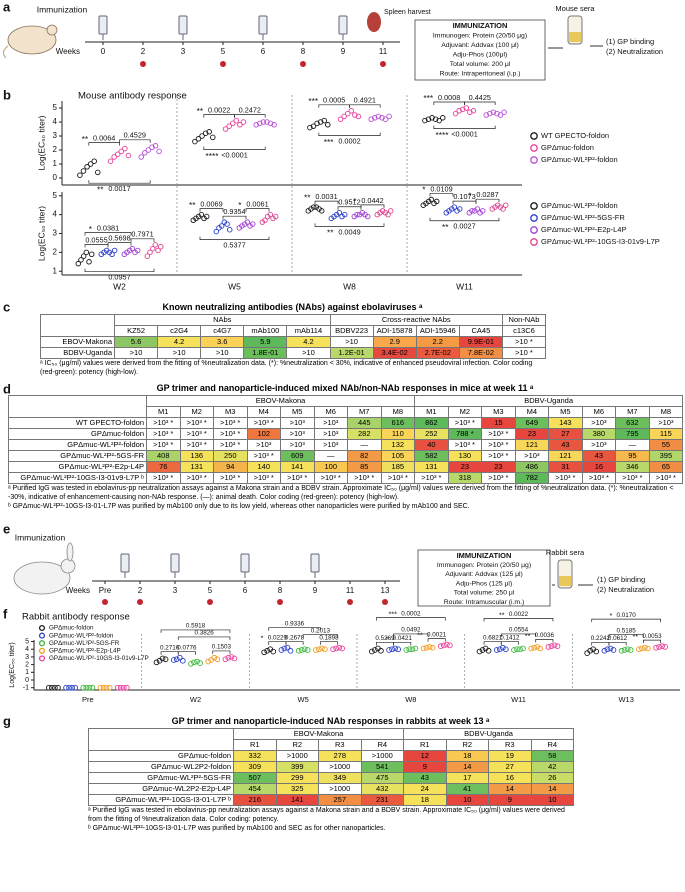 This screenshot has height=892, width=685. I want to click on significance-stars: **, so click(200, 111).